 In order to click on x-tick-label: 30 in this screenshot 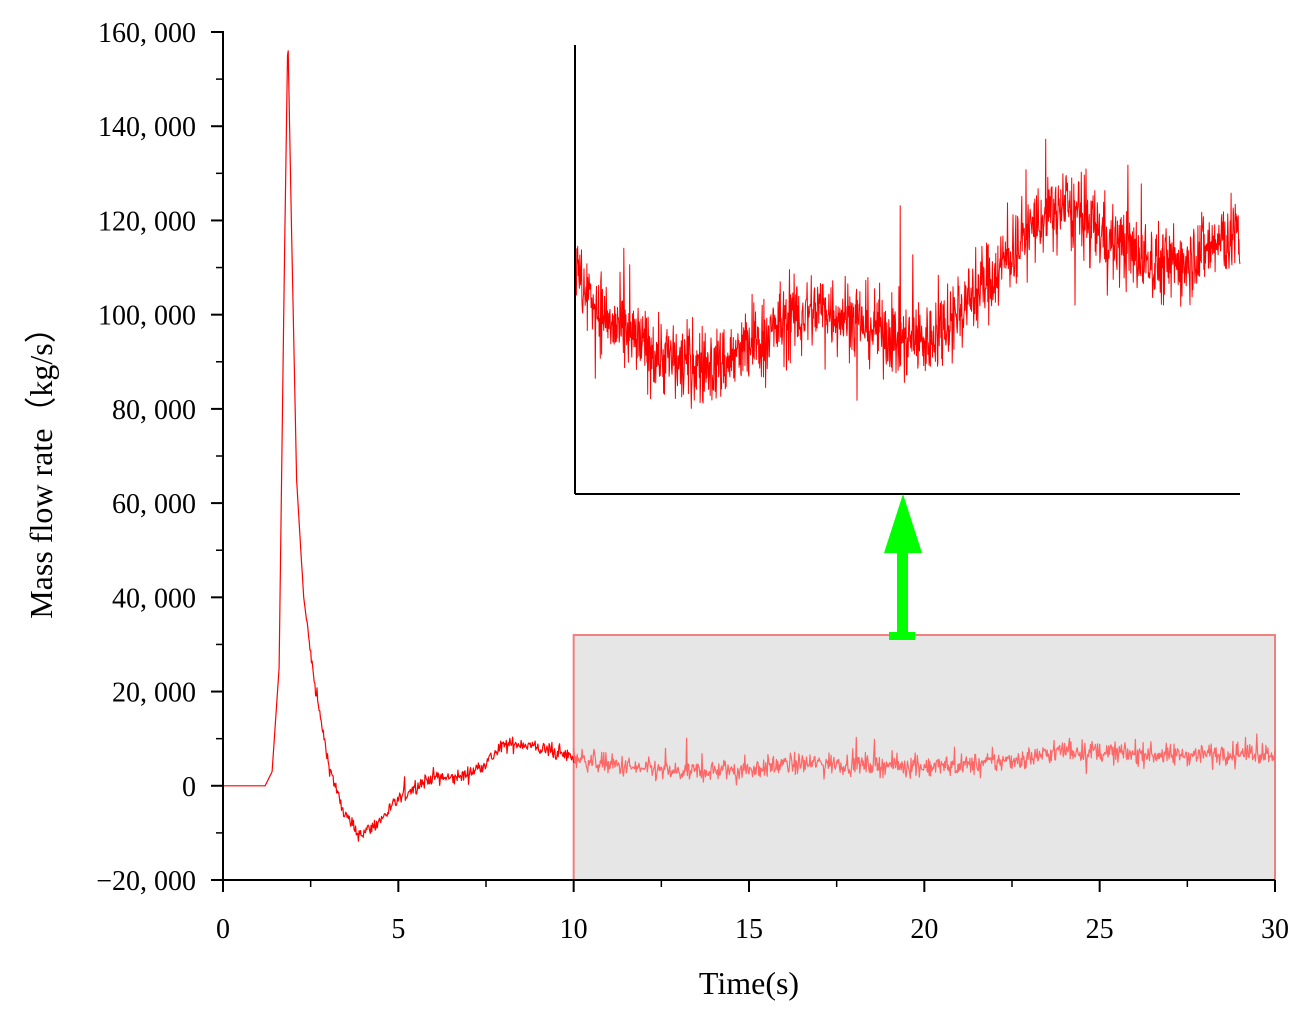, I will do `click(1275, 929)`.